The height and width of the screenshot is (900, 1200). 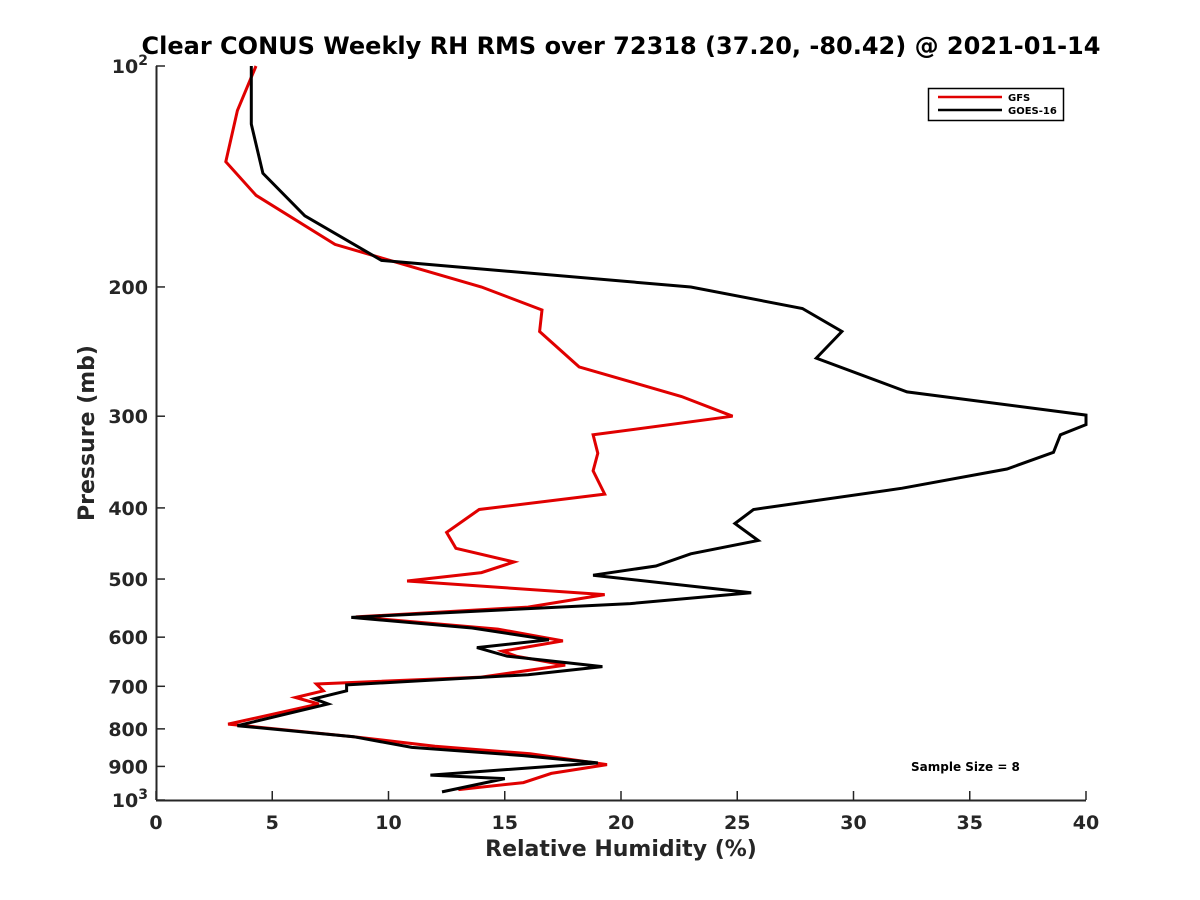 What do you see at coordinates (1019, 98) in the screenshot?
I see `legend-label-gfs: GFS` at bounding box center [1019, 98].